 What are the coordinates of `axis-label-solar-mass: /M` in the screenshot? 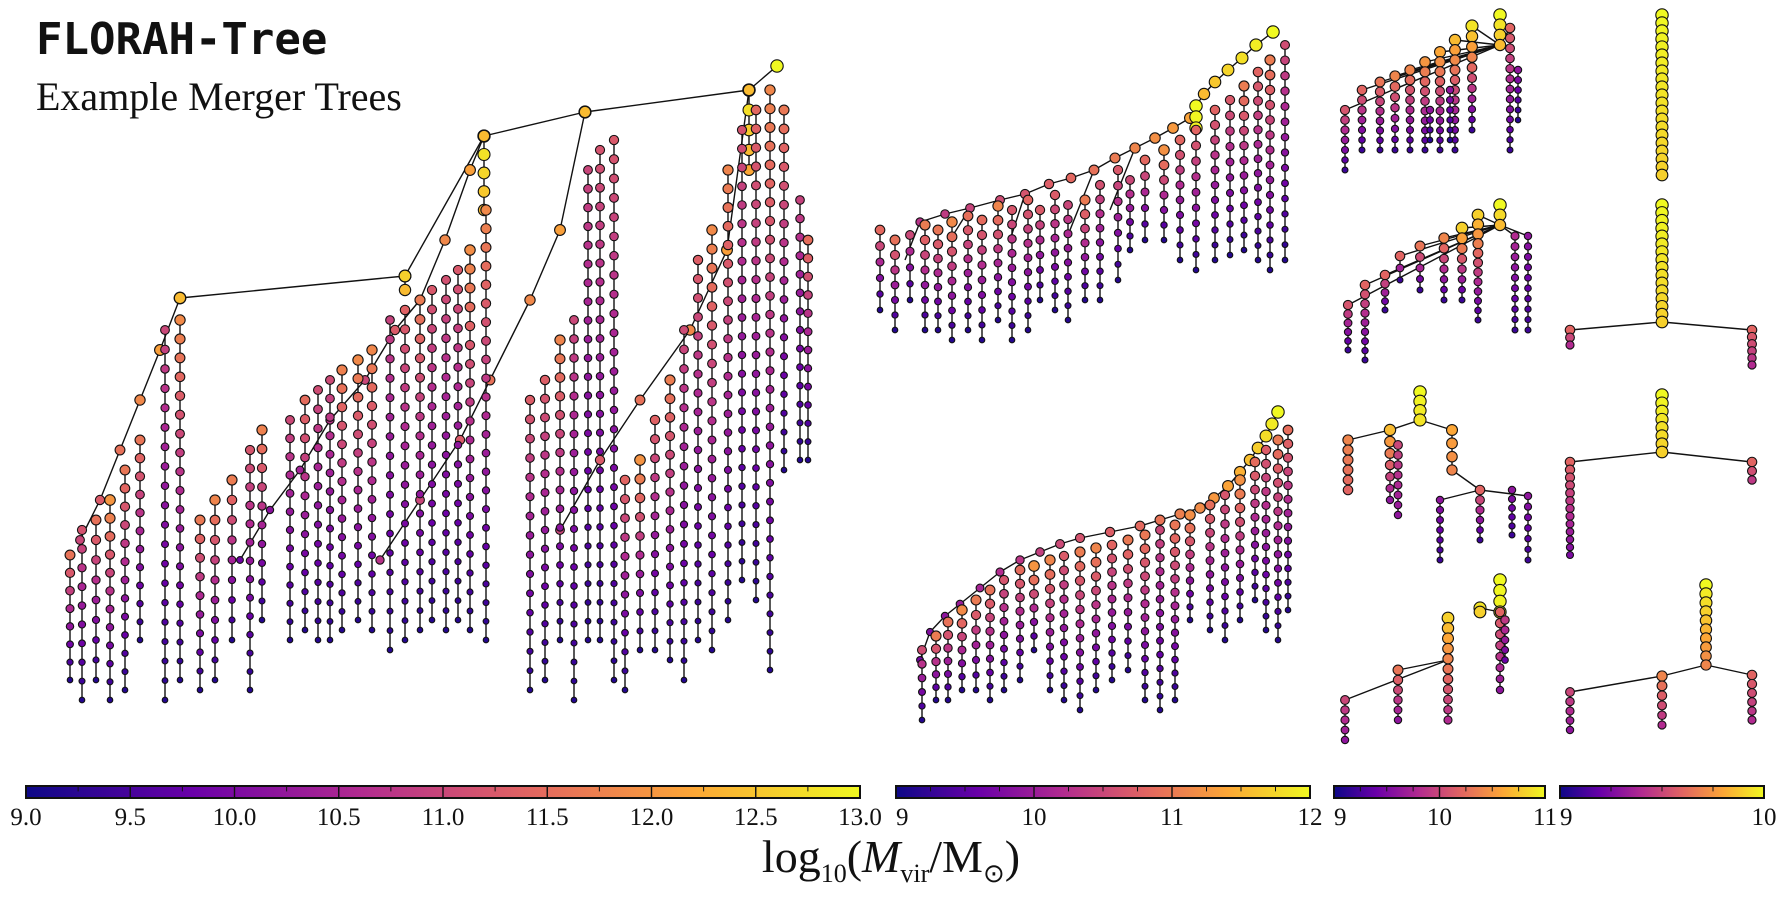 It's located at (956, 856).